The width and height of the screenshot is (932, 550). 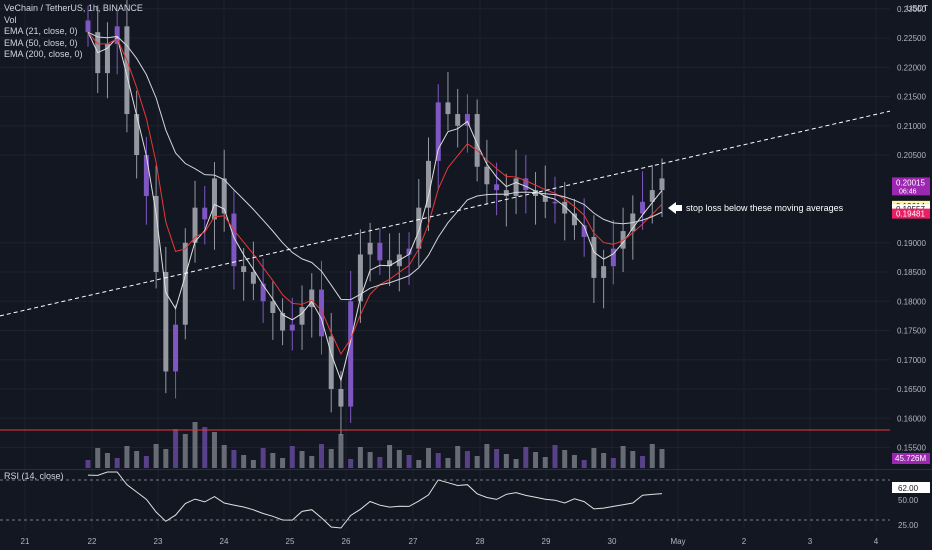 What do you see at coordinates (911, 243) in the screenshot?
I see `price-tick-label: 0.19000` at bounding box center [911, 243].